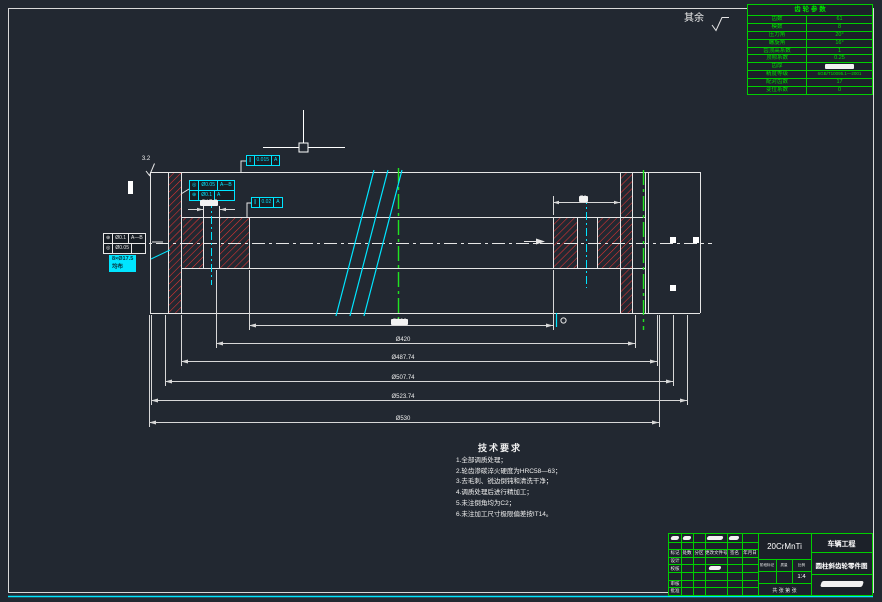  What do you see at coordinates (777, 90) in the screenshot?
I see `param-label: 变位系数` at bounding box center [777, 90].